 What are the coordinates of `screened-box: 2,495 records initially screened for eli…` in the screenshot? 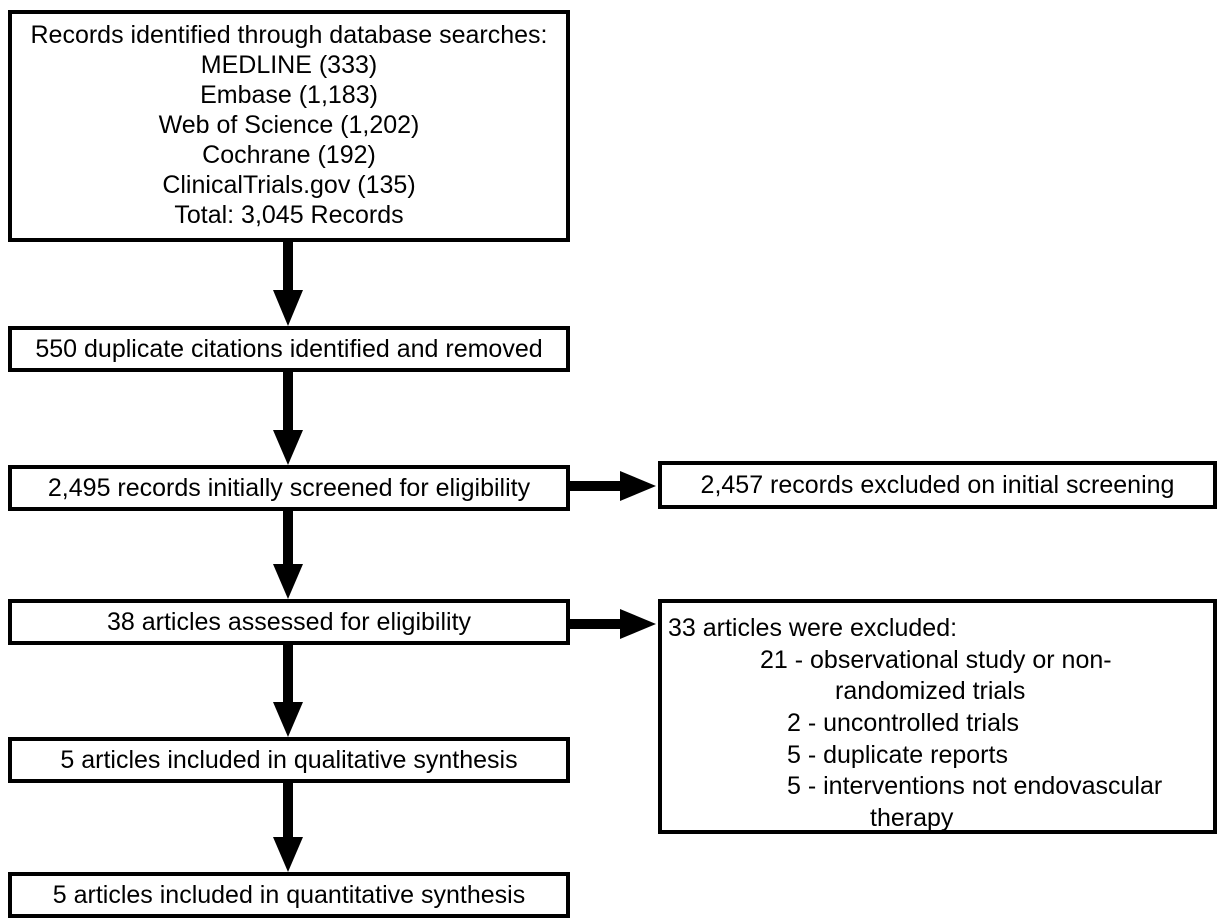 It's located at (289, 488).